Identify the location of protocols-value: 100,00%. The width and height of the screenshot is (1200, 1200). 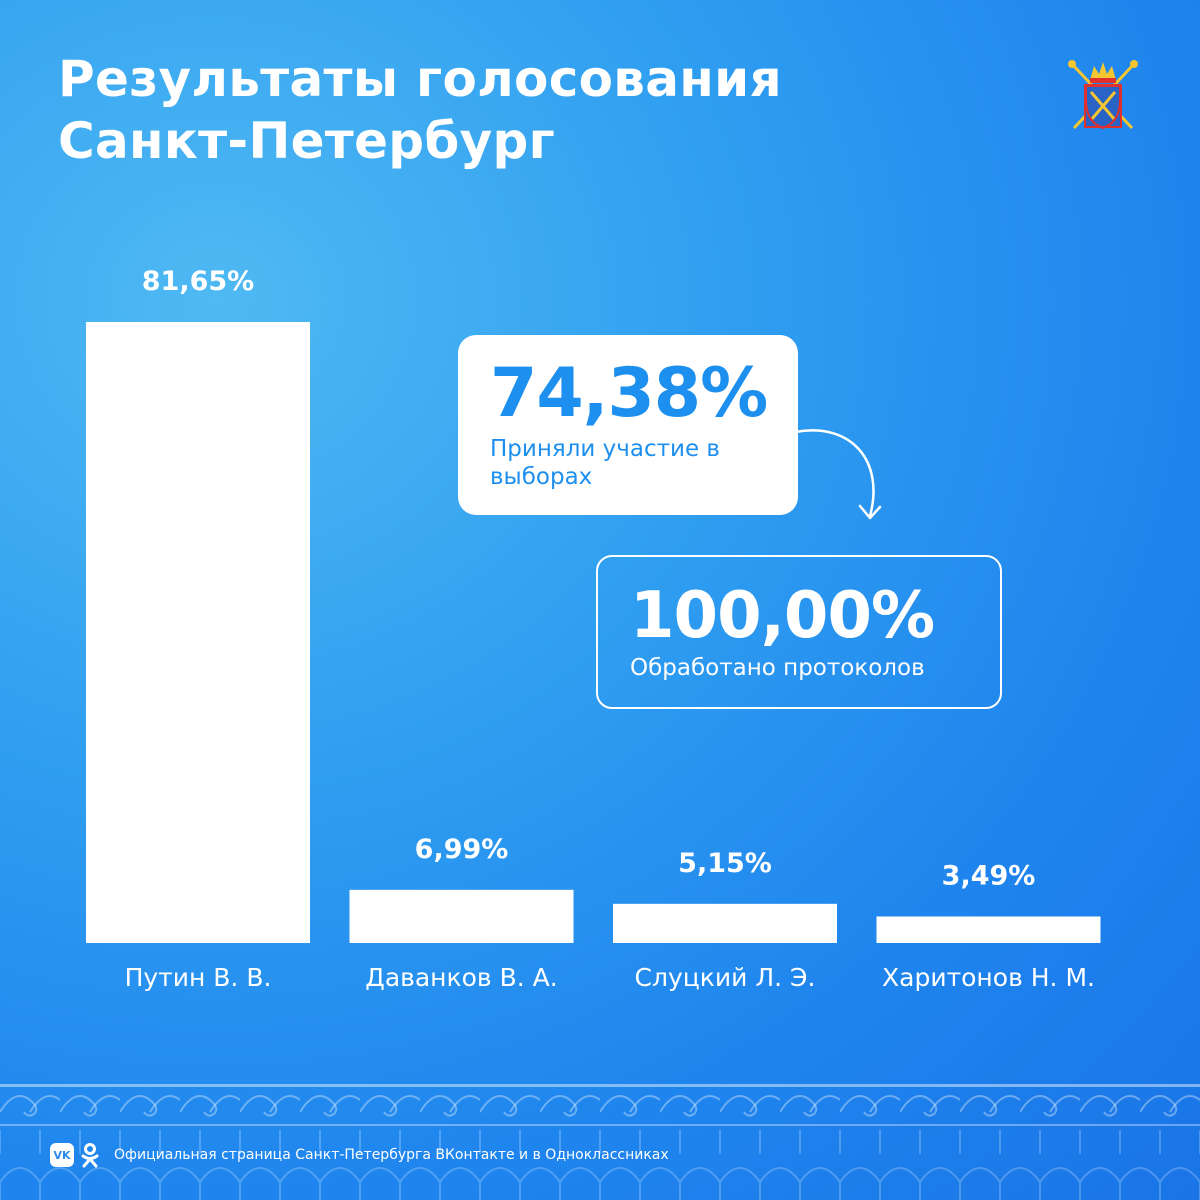
(782, 616).